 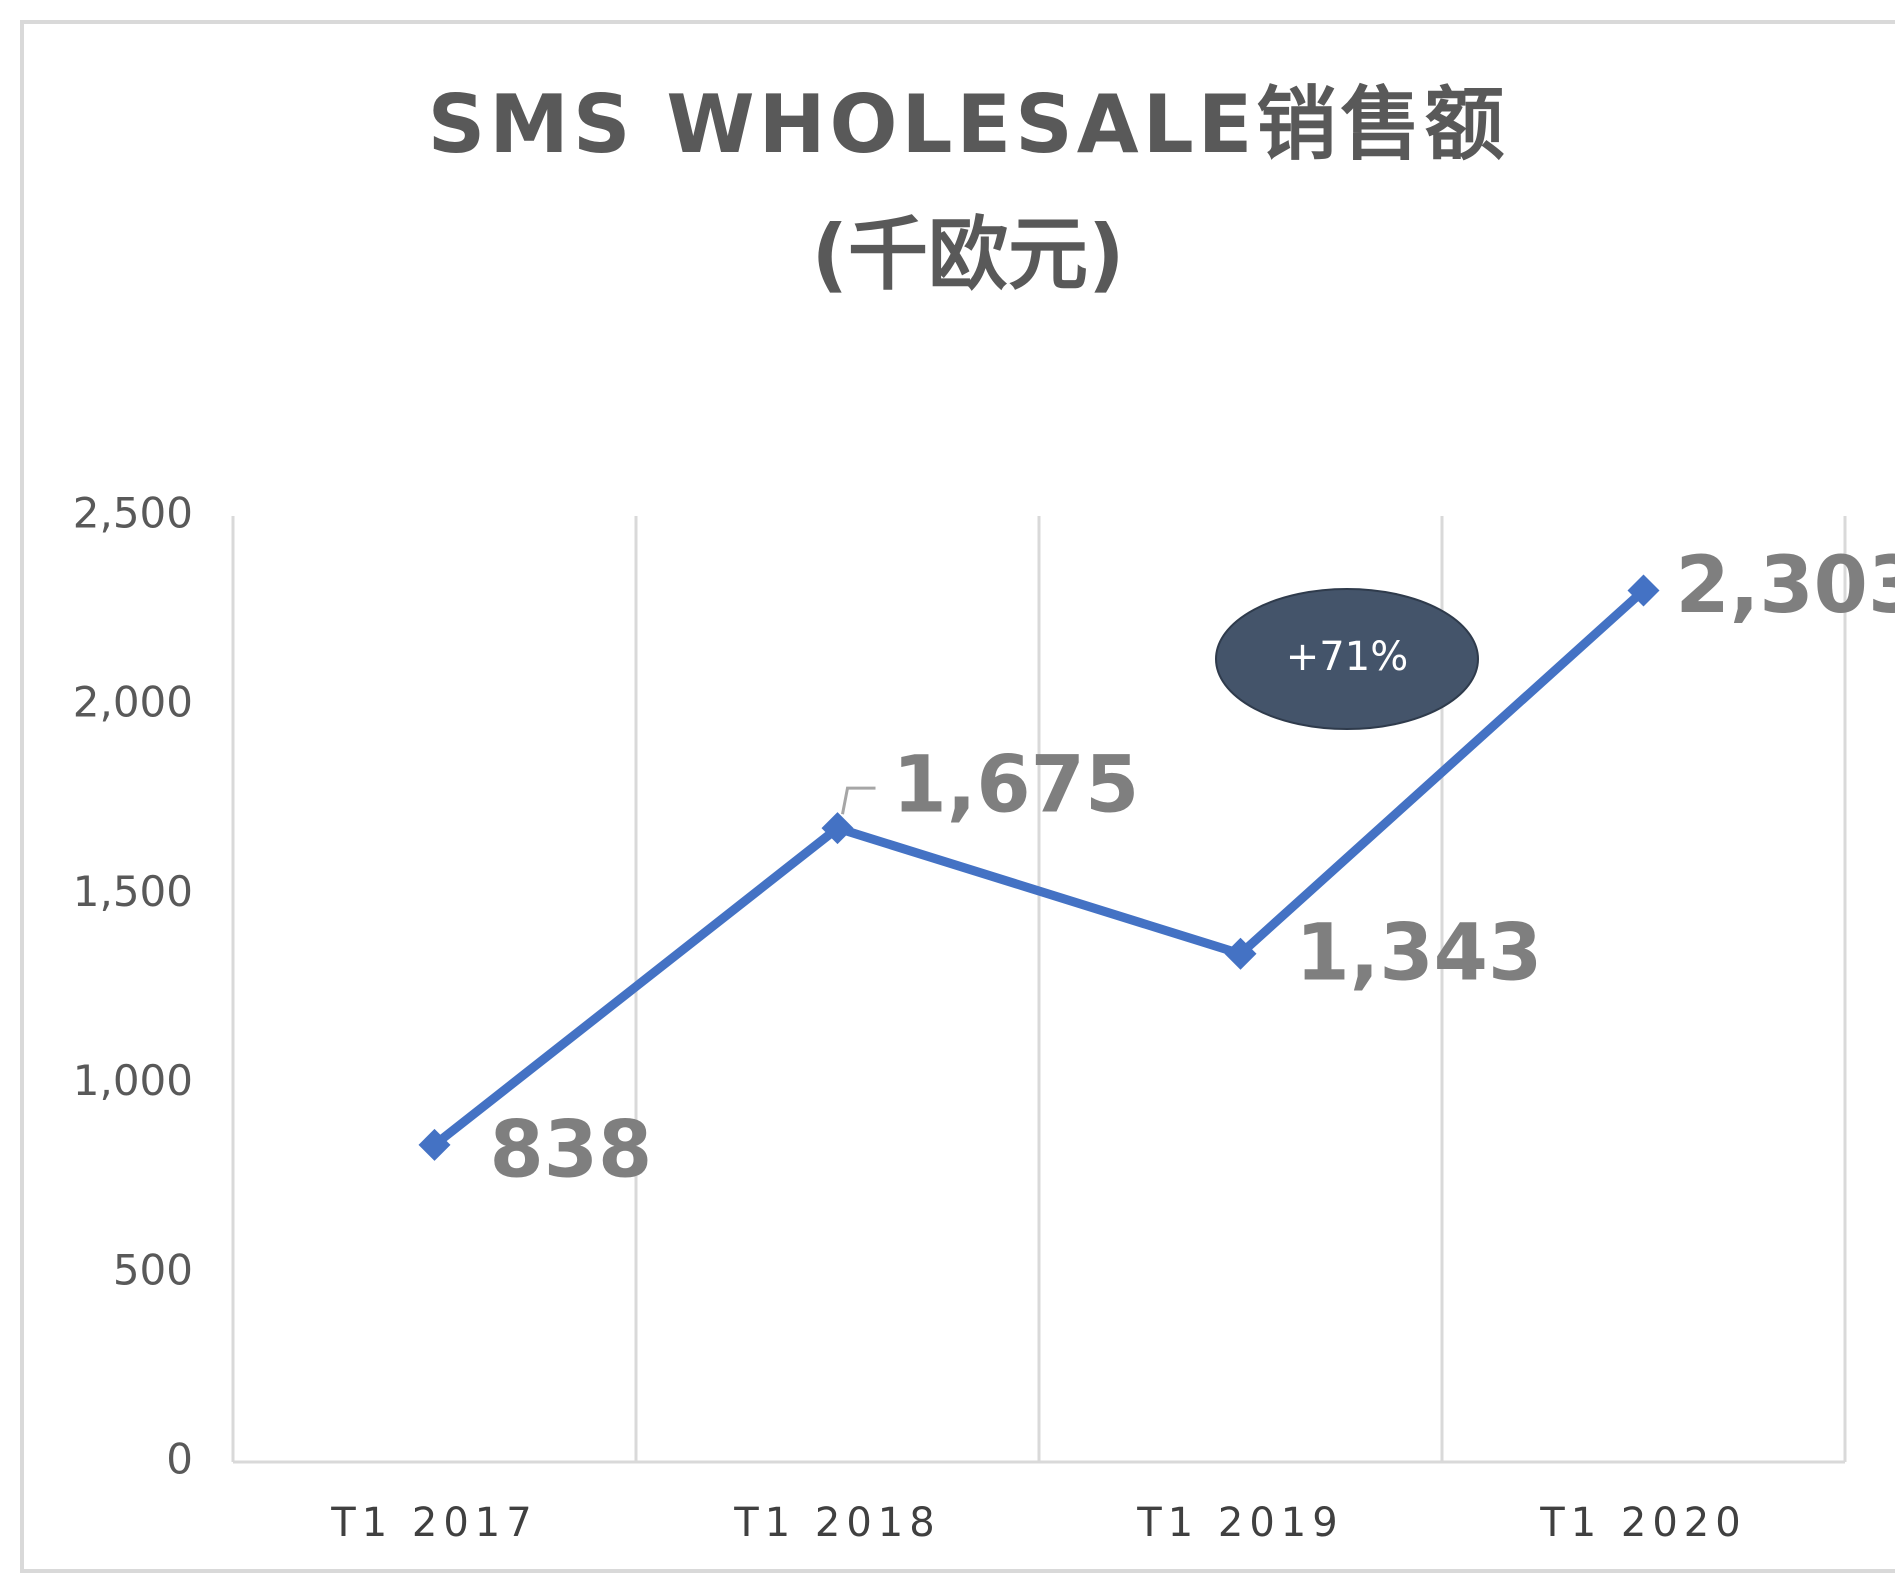 I want to click on x-tick-label: T1 2019, so click(x=1239, y=1523).